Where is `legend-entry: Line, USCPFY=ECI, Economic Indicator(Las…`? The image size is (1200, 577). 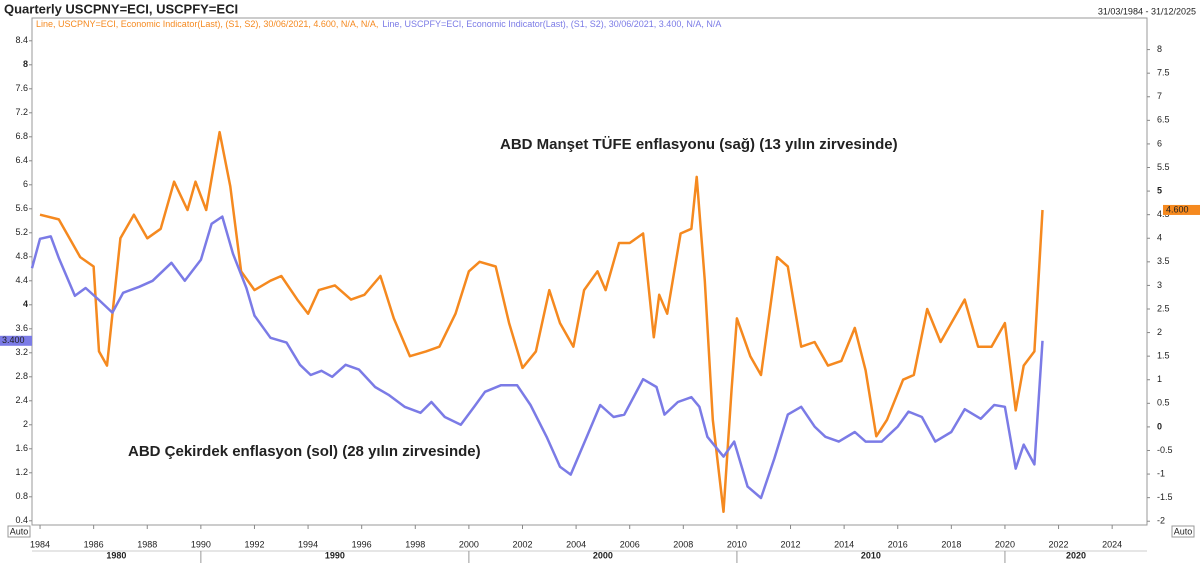
legend-entry: Line, USCPFY=ECI, Economic Indicator(Las… is located at coordinates (551, 24).